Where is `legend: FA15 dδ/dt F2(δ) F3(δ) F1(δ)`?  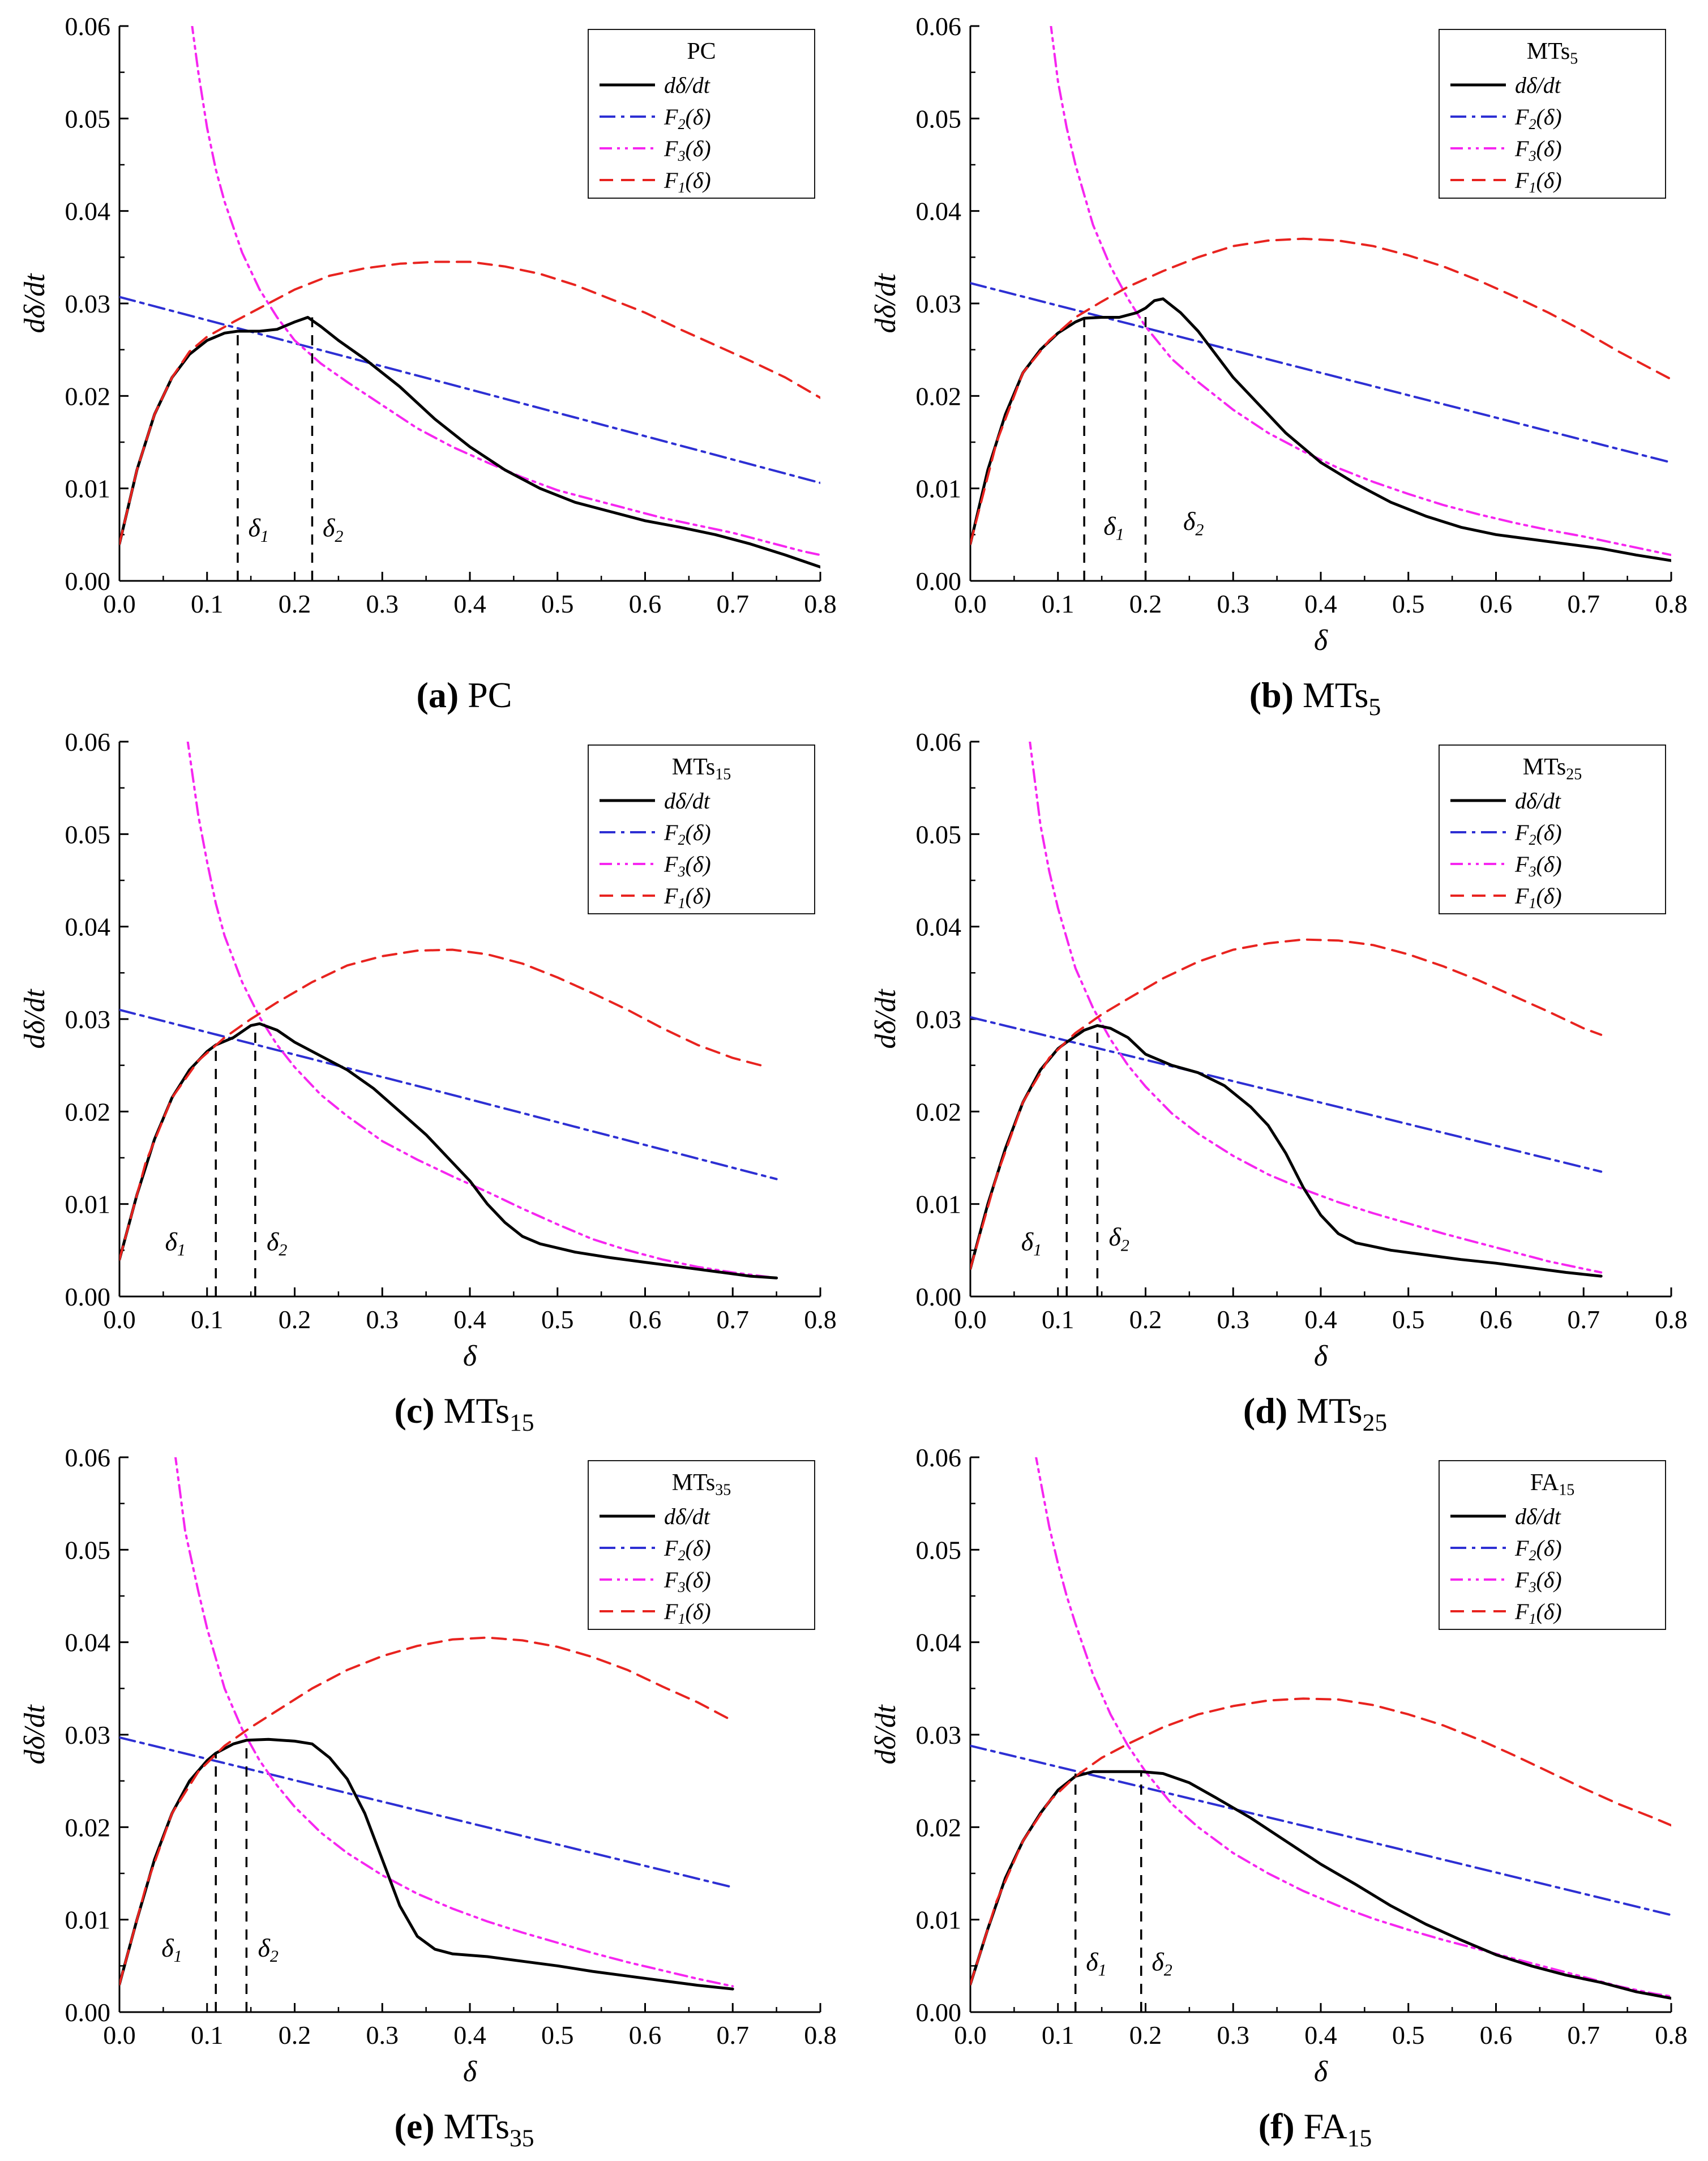 legend: FA15 dδ/dt F2(δ) F3(δ) F1(δ) is located at coordinates (1553, 1545).